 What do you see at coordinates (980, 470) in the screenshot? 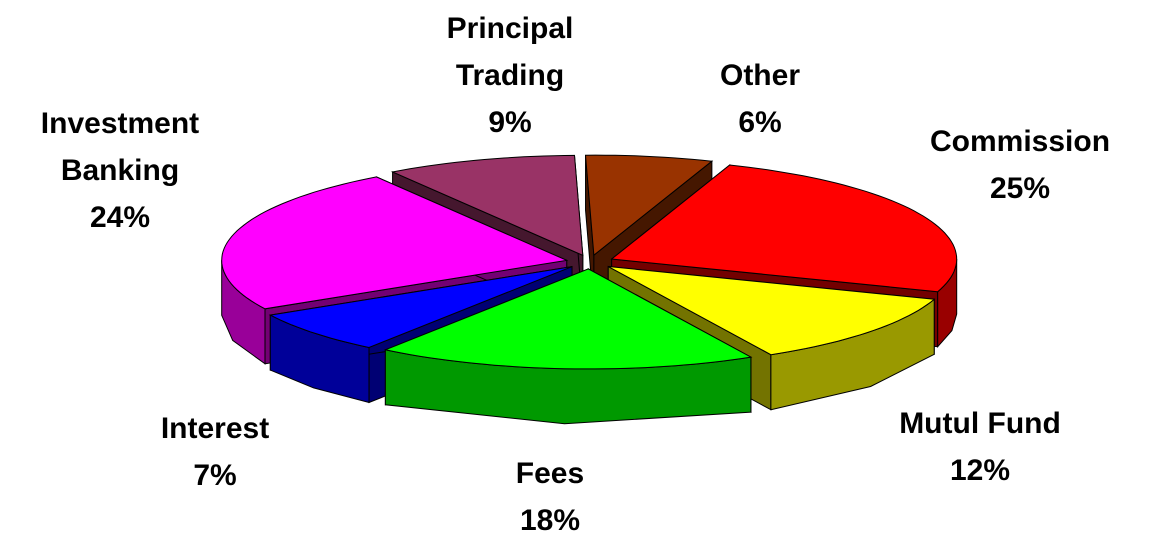
I see `label-value: 12%` at bounding box center [980, 470].